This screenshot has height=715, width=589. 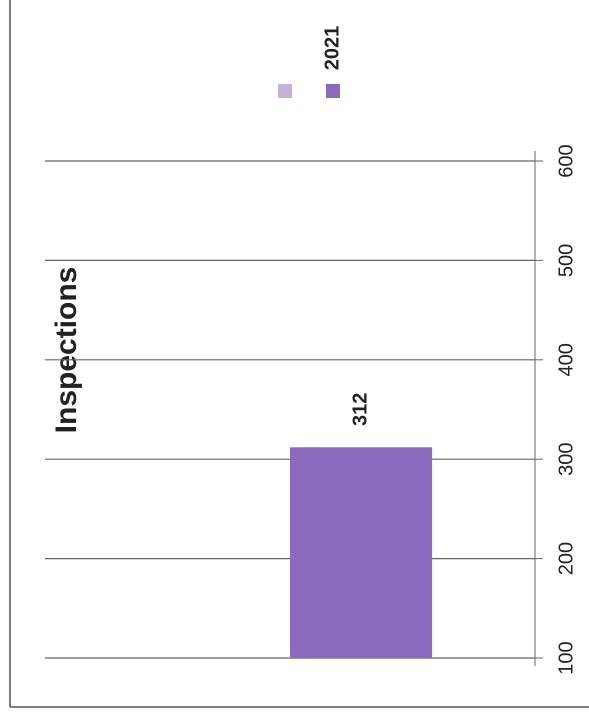 I want to click on y-tick-label: 200, so click(x=566, y=558).